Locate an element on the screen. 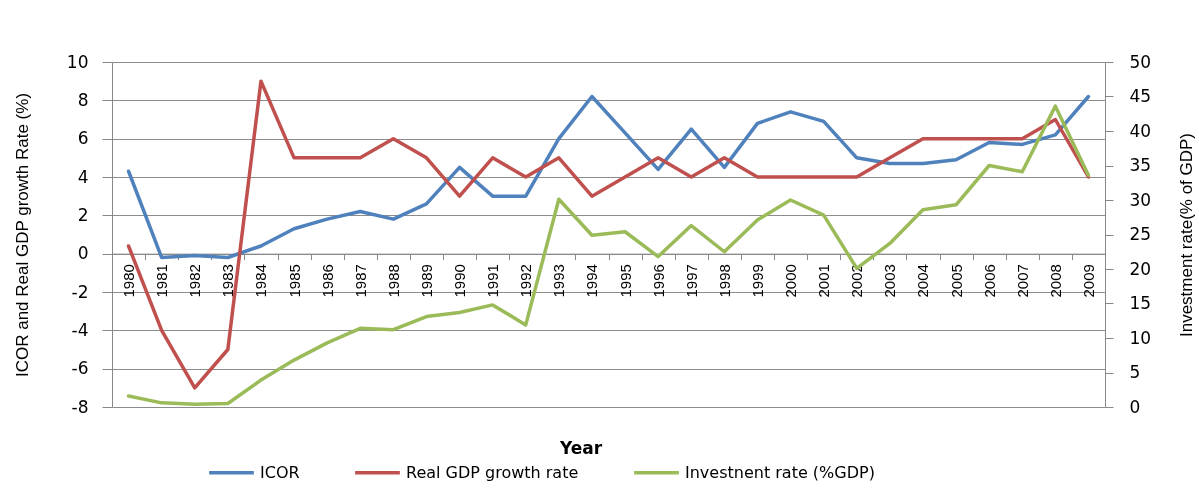 The height and width of the screenshot is (497, 1199). y2-tick-label: 45 is located at coordinates (1140, 96).